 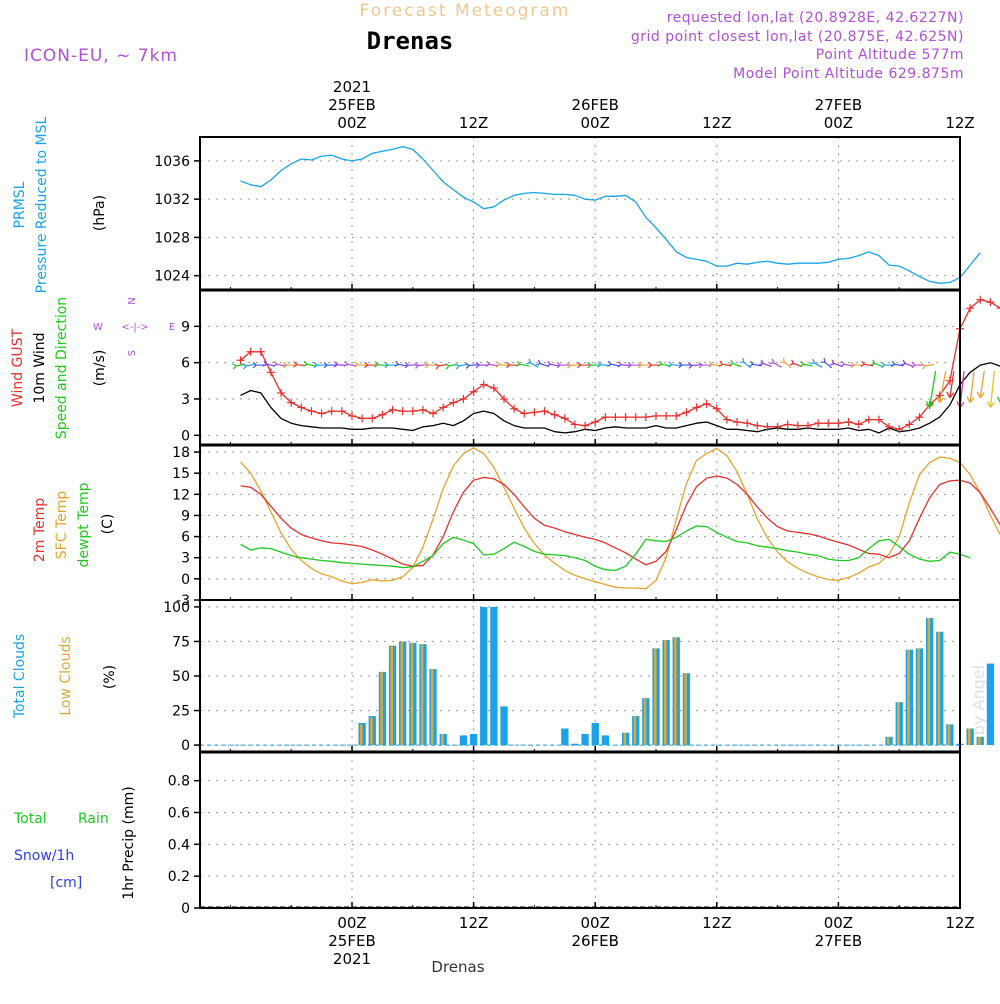 I want to click on time-label-bottom: 26FEB, so click(x=594, y=941).